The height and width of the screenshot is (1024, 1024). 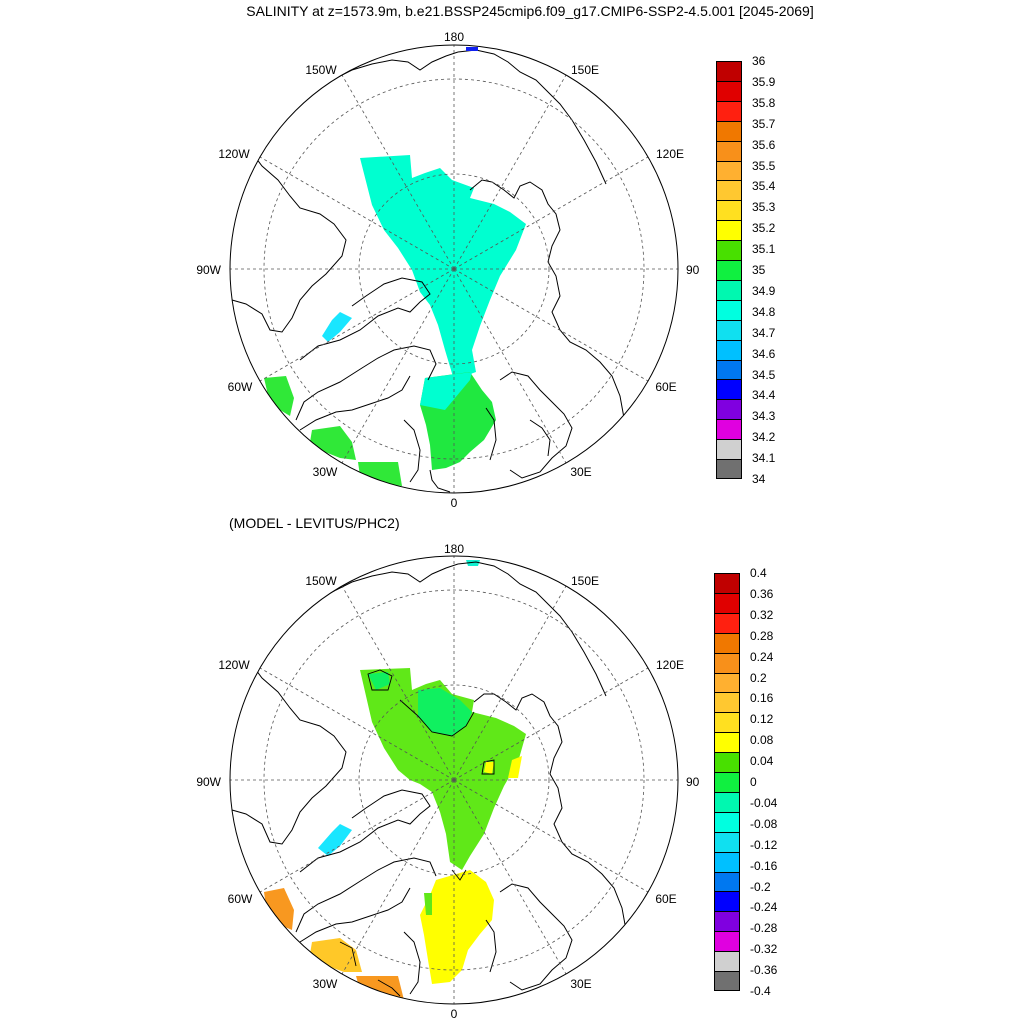 What do you see at coordinates (693, 270) in the screenshot?
I see `lon-label-90e: 90E` at bounding box center [693, 270].